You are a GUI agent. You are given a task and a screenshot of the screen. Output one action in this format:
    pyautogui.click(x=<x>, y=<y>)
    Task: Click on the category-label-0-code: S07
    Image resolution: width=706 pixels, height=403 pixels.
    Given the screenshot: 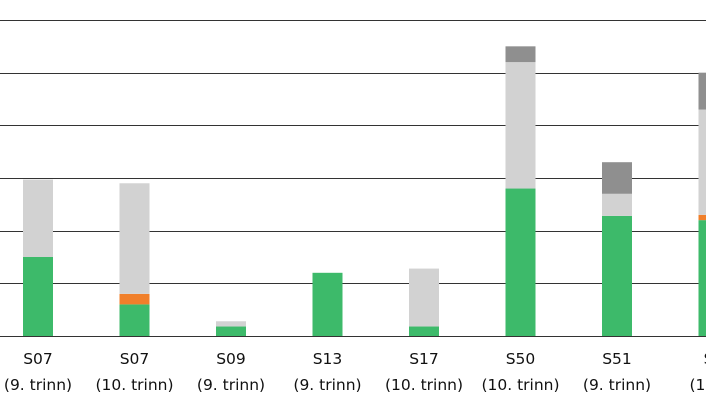 What is the action you would take?
    pyautogui.click(x=38, y=359)
    